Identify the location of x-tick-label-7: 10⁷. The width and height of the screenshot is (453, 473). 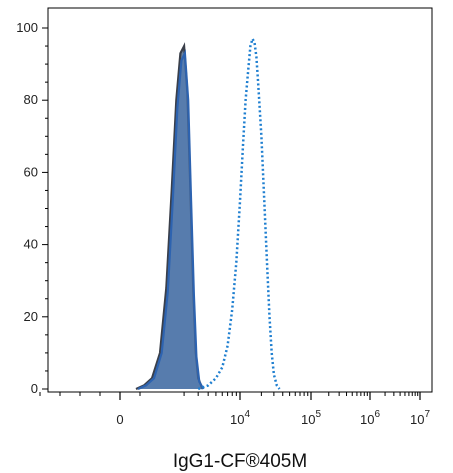
(420, 418).